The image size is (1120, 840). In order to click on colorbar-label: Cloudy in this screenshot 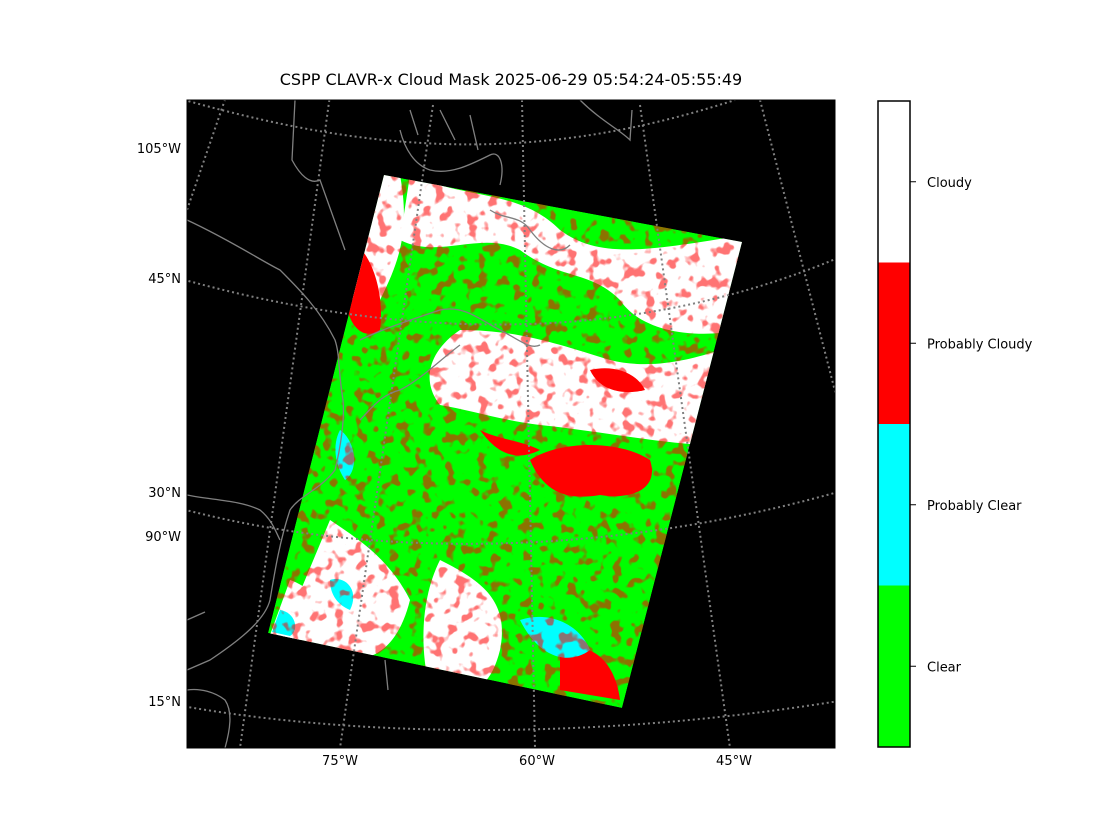, I will do `click(949, 183)`.